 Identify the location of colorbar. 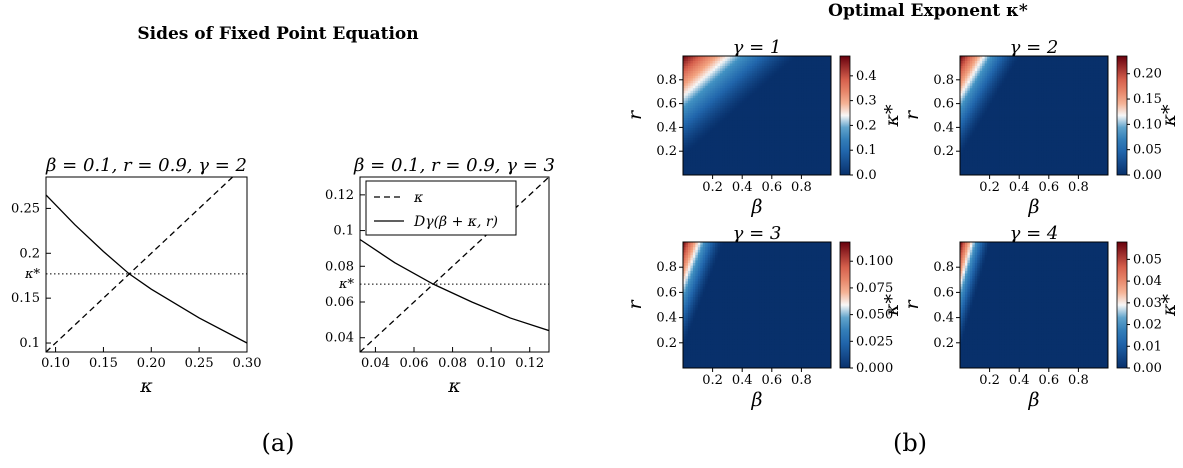
(845, 115).